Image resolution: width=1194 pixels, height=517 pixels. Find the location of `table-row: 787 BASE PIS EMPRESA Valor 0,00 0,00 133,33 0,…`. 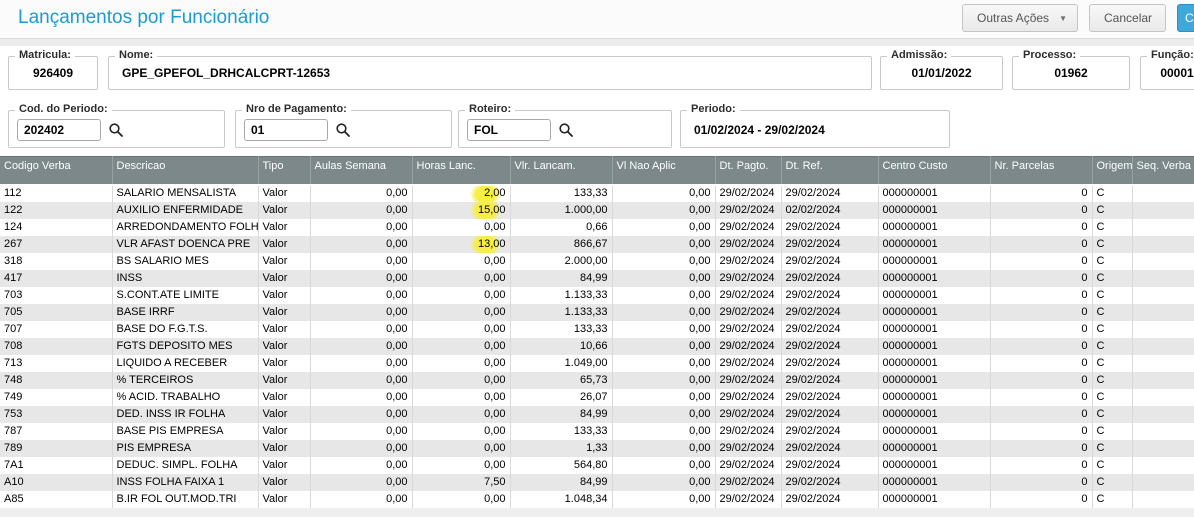

table-row: 787 BASE PIS EMPRESA Valor 0,00 0,00 133,33 0,… is located at coordinates (597, 431).